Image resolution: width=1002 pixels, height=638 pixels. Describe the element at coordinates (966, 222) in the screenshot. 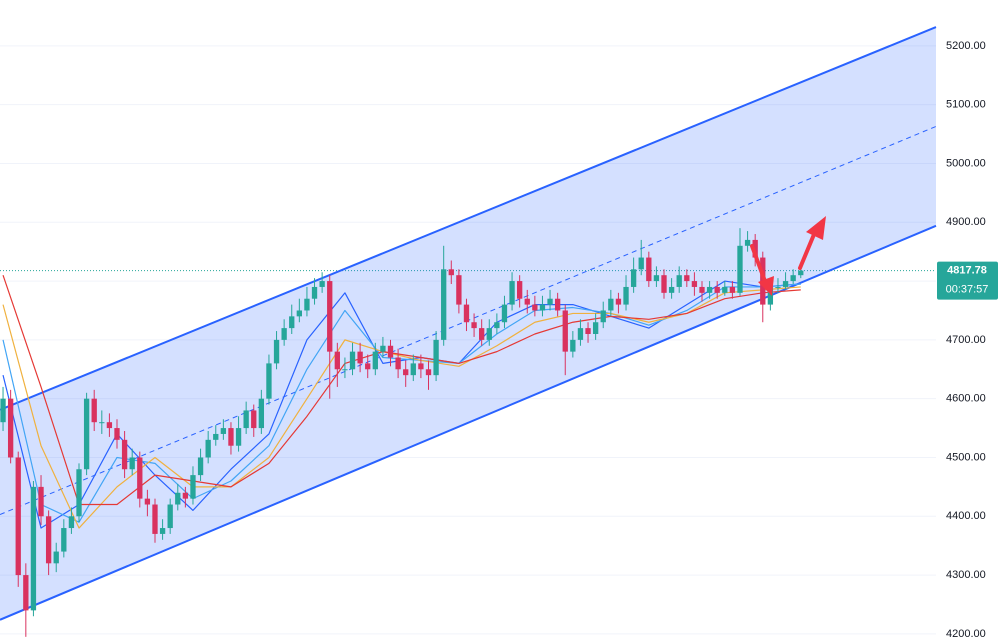

I see `y-tick-label: 4900.00` at that location.